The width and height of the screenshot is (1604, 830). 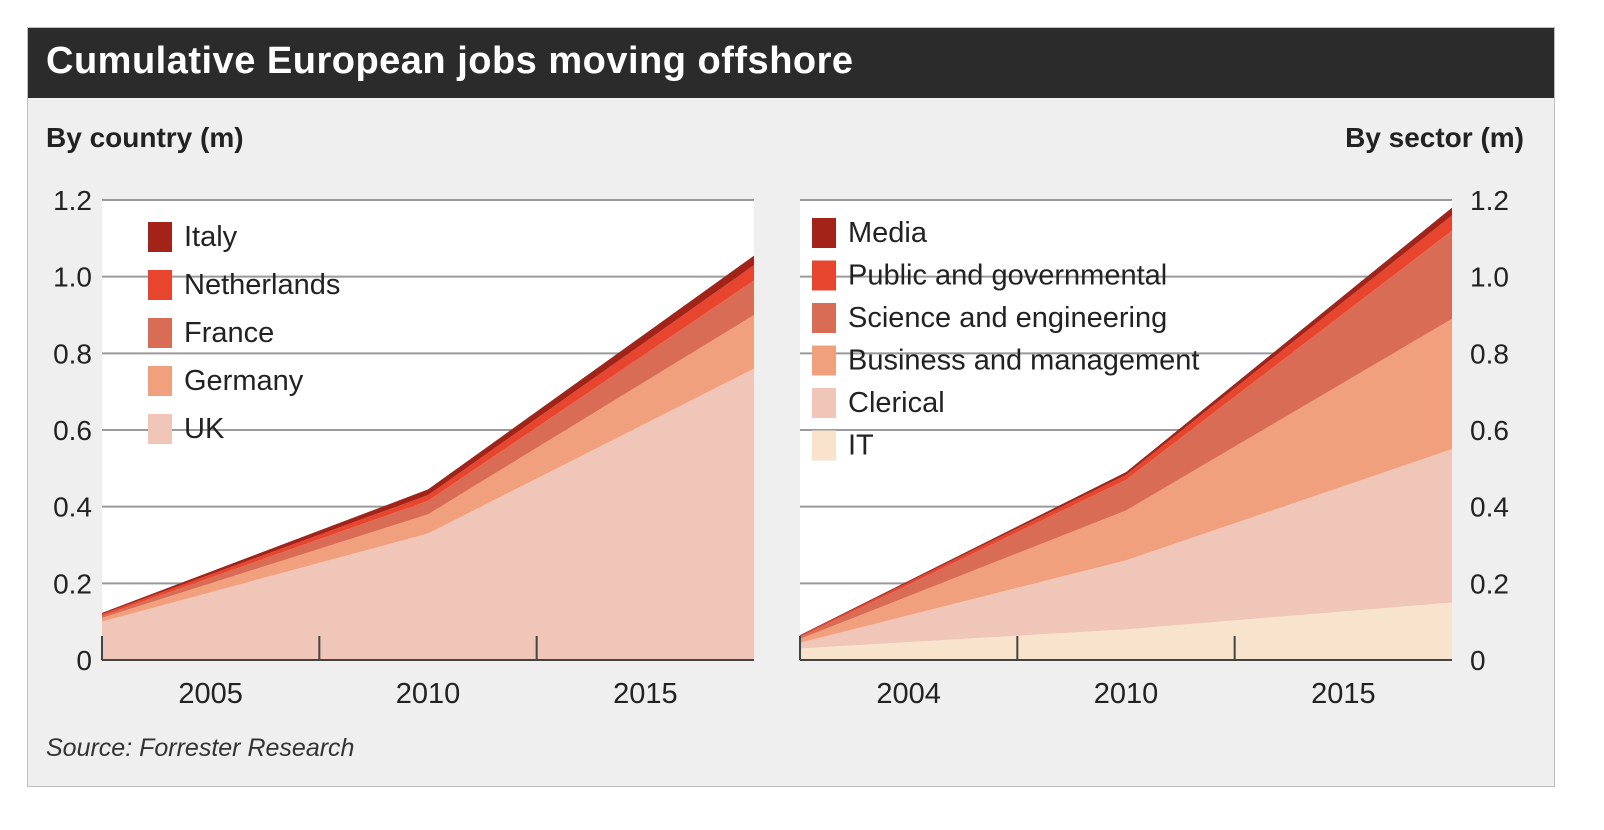 What do you see at coordinates (210, 694) in the screenshot?
I see `x-tick-label: 2005` at bounding box center [210, 694].